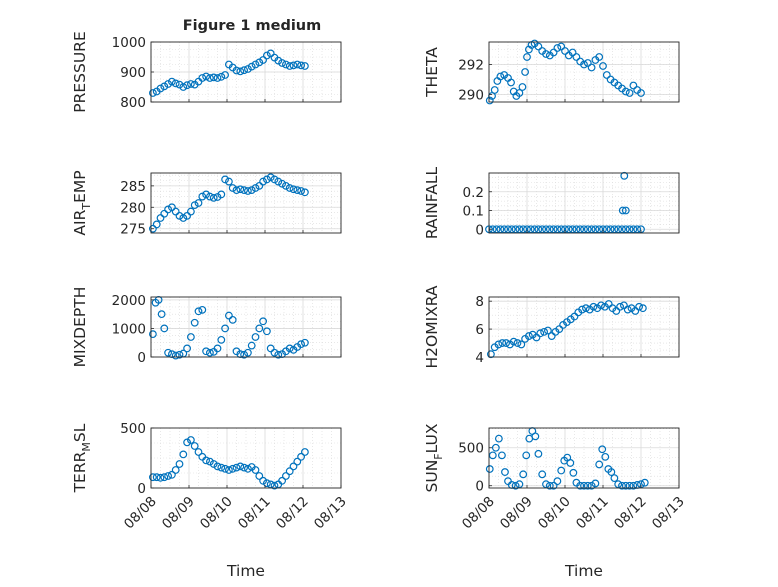  I want to click on y-axis-label: H2OMIXRA, so click(432, 326).